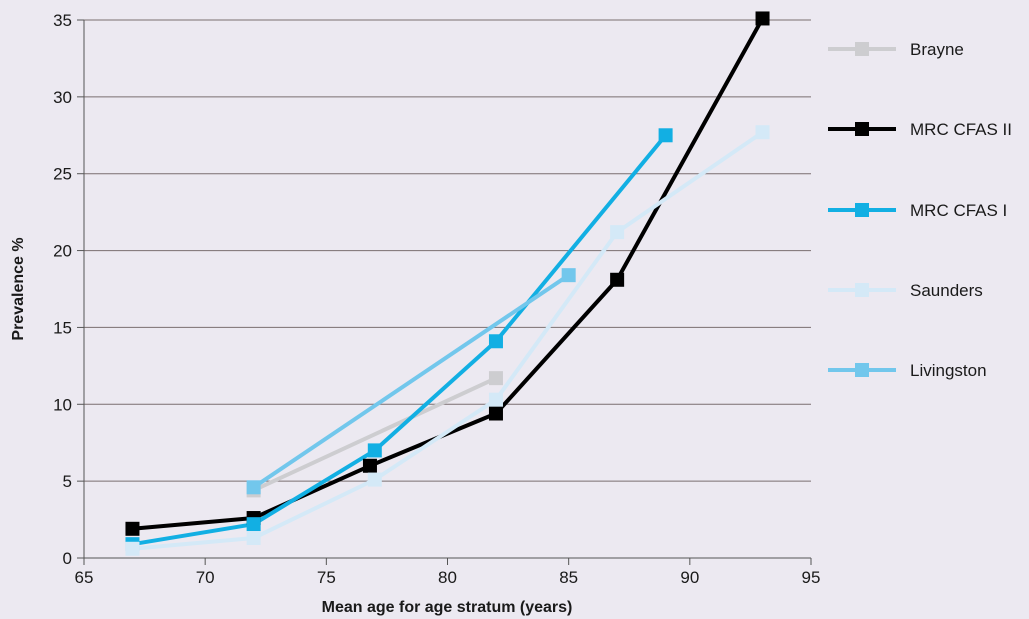 The width and height of the screenshot is (1029, 619). What do you see at coordinates (205, 577) in the screenshot?
I see `x-tick-label: 70` at bounding box center [205, 577].